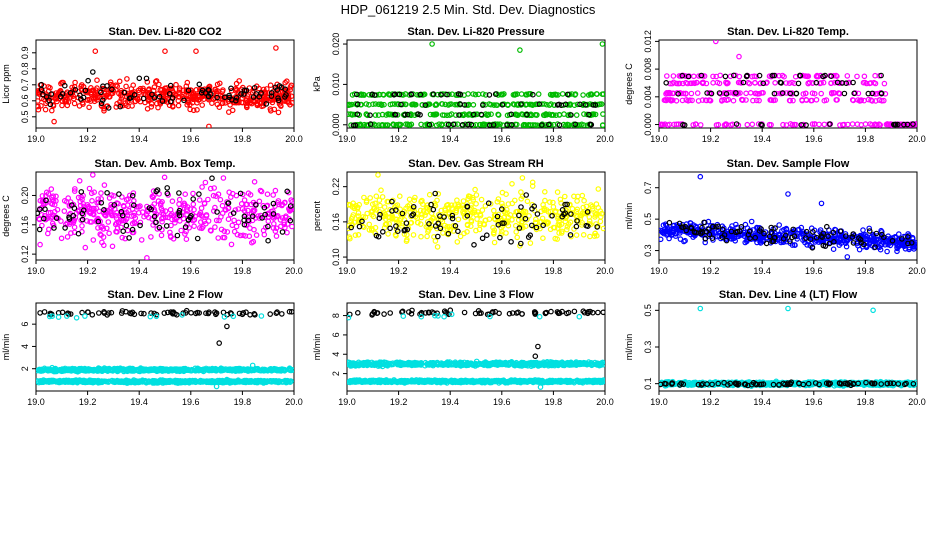 The height and width of the screenshot is (540, 936). I want to click on y-axis-label: ml/min, so click(629, 216).